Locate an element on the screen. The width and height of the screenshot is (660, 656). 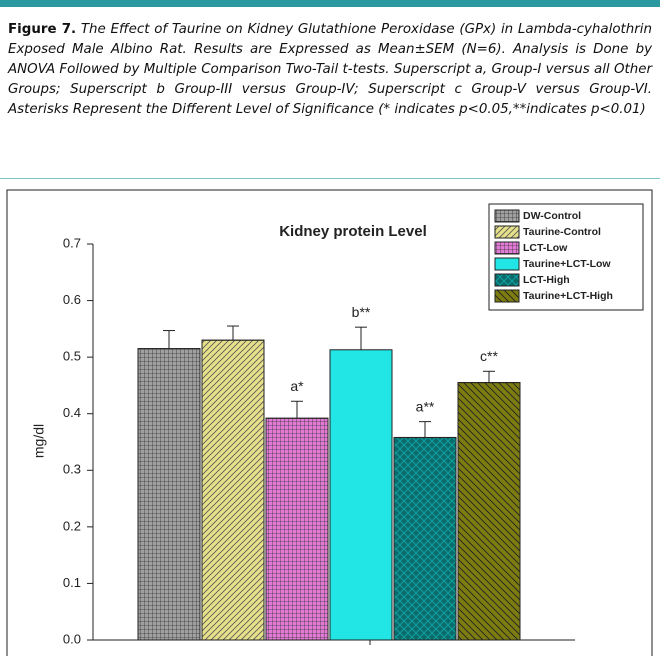
annotation: a** is located at coordinates (425, 406).